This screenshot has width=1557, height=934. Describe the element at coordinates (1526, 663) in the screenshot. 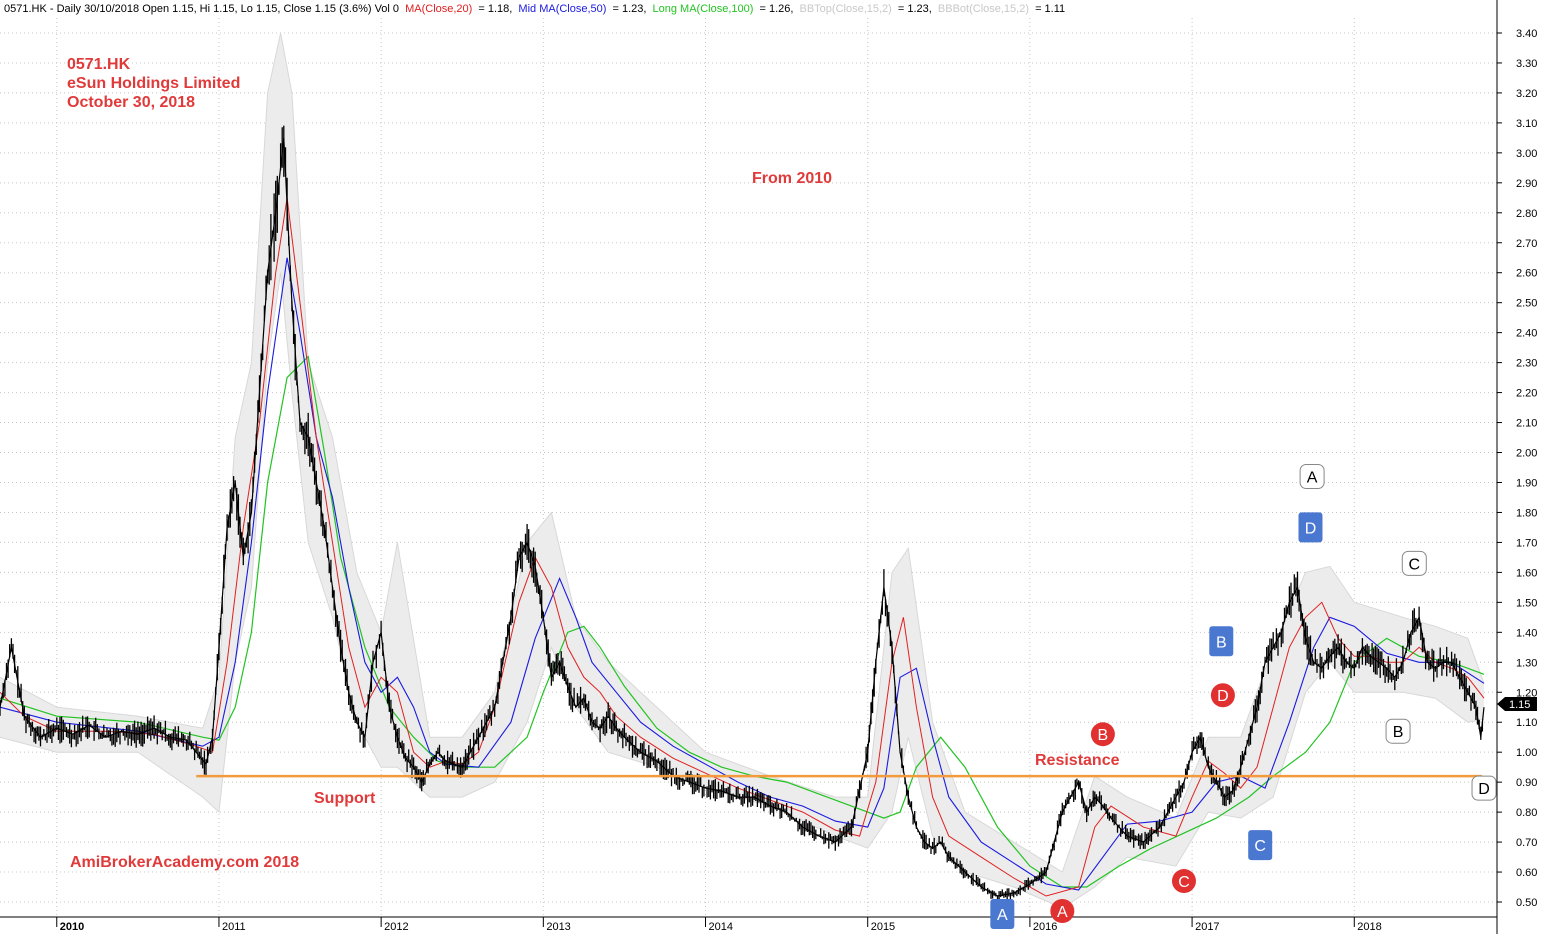

I see `y-tick-label: 1.30` at that location.